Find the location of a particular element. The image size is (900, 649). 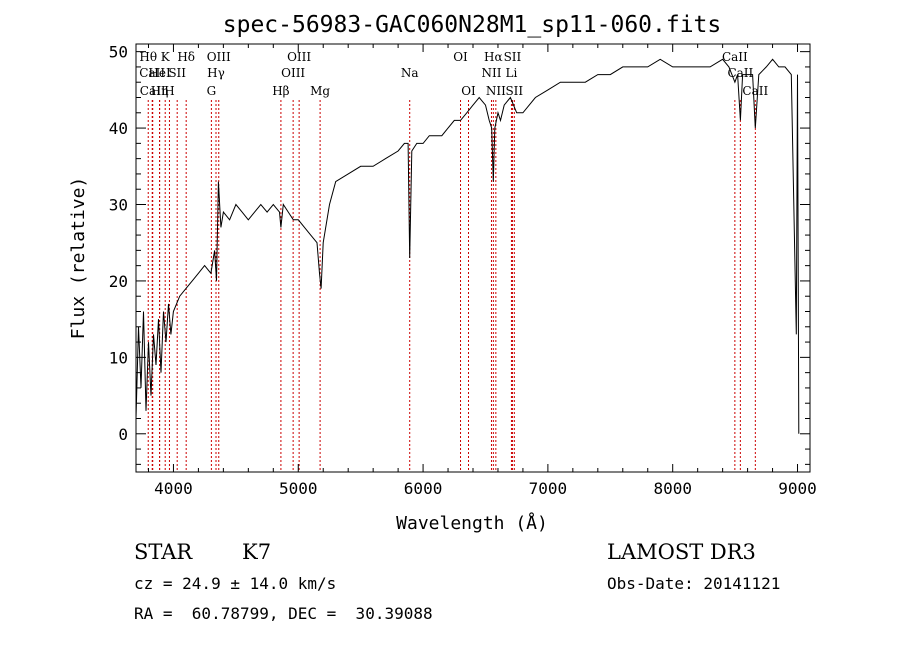

spectral-line-label: G is located at coordinates (212, 91).